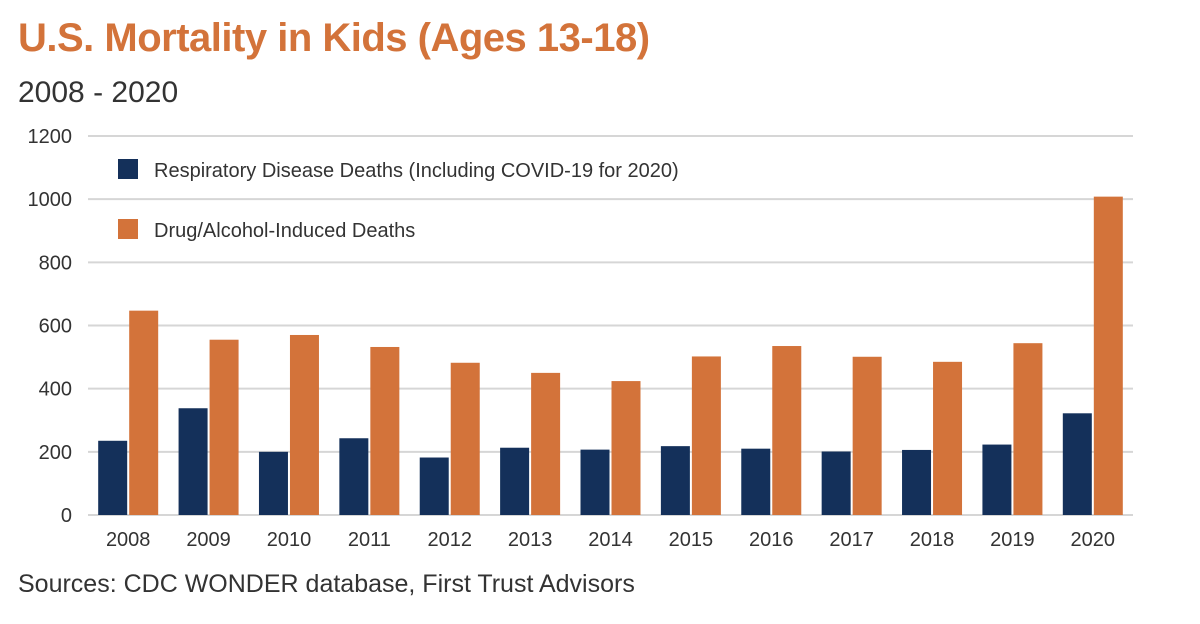 The height and width of the screenshot is (624, 1200). What do you see at coordinates (706, 435) in the screenshot?
I see `bar-drug-2015` at bounding box center [706, 435].